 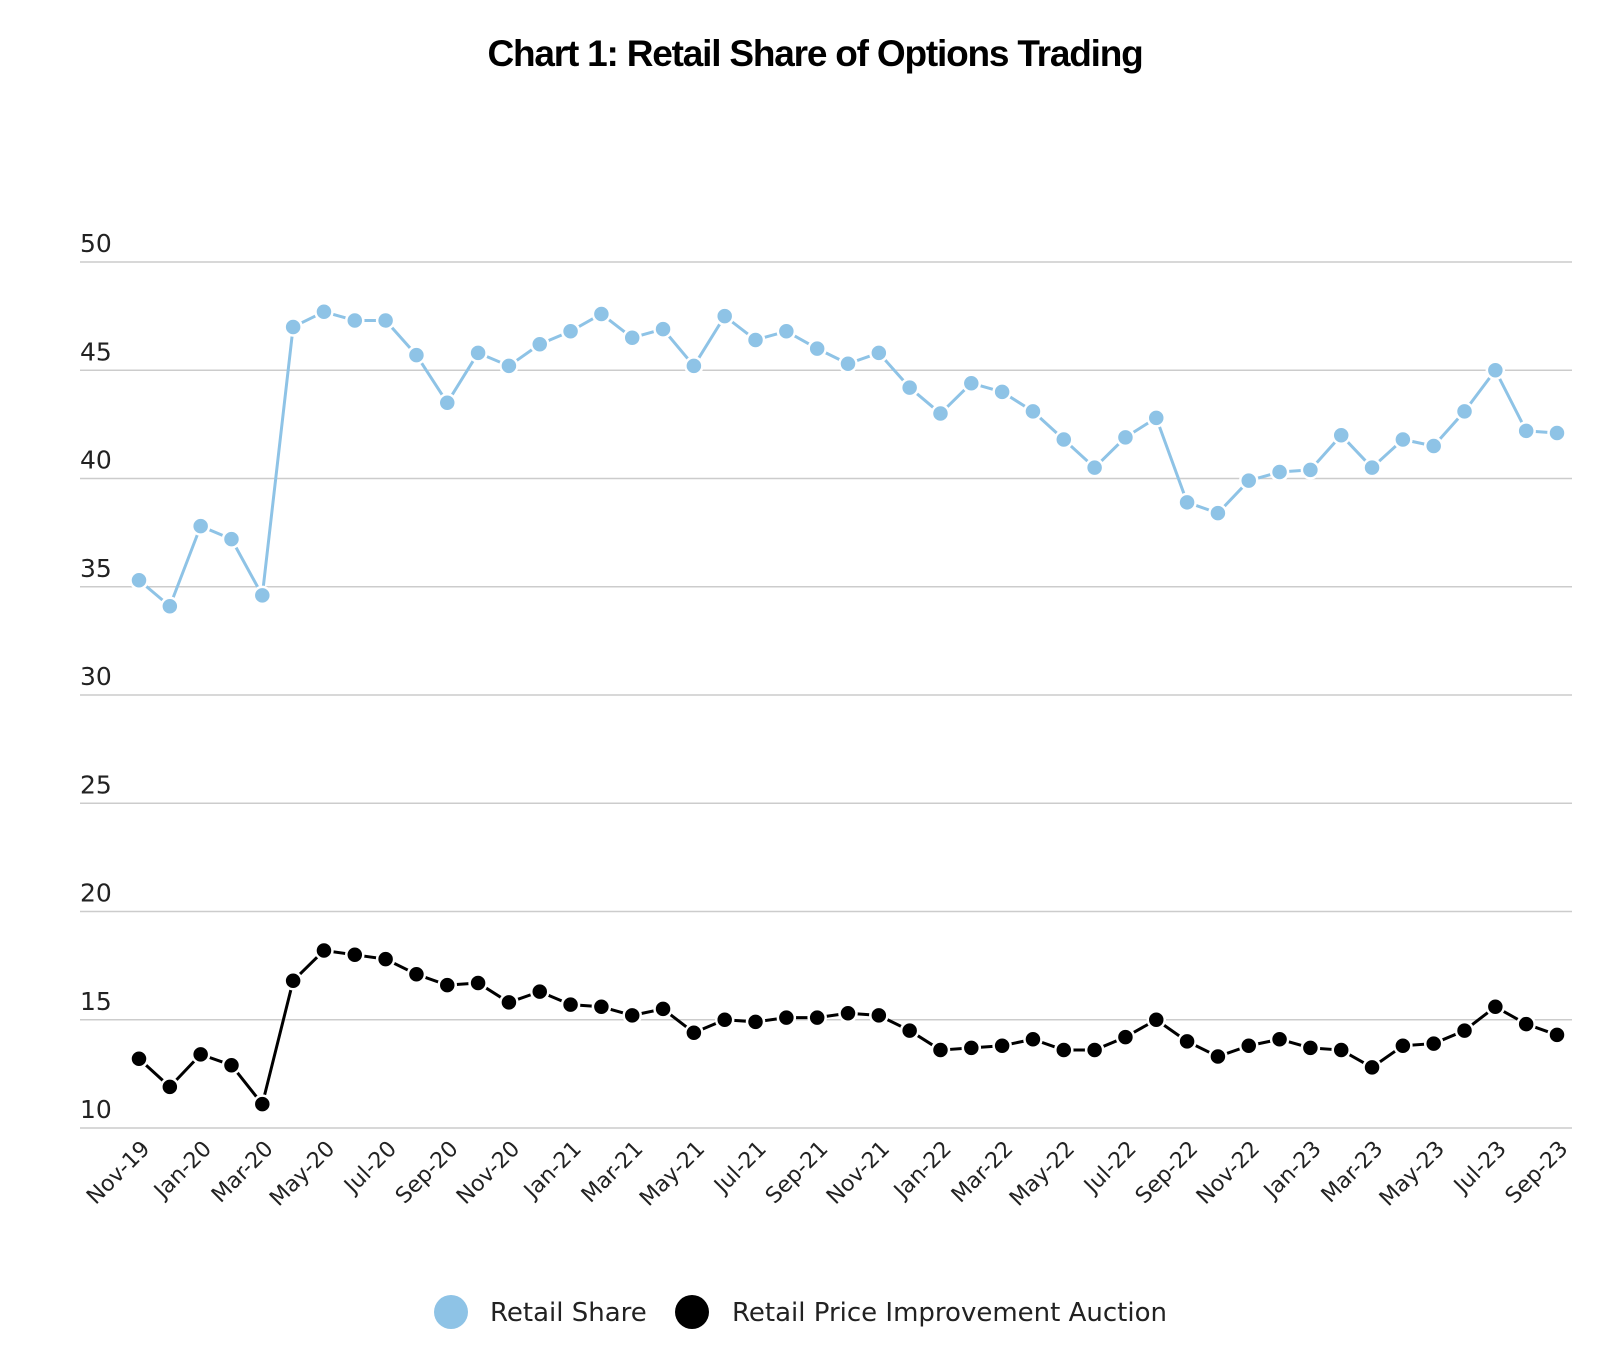 What do you see at coordinates (96, 676) in the screenshot?
I see `y-tick-label: 30` at bounding box center [96, 676].